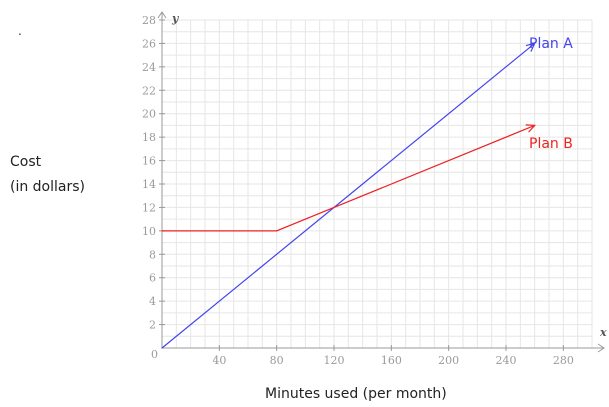 This screenshot has width=609, height=407. Describe the element at coordinates (152, 325) in the screenshot. I see `y-tick-label: 2` at that location.